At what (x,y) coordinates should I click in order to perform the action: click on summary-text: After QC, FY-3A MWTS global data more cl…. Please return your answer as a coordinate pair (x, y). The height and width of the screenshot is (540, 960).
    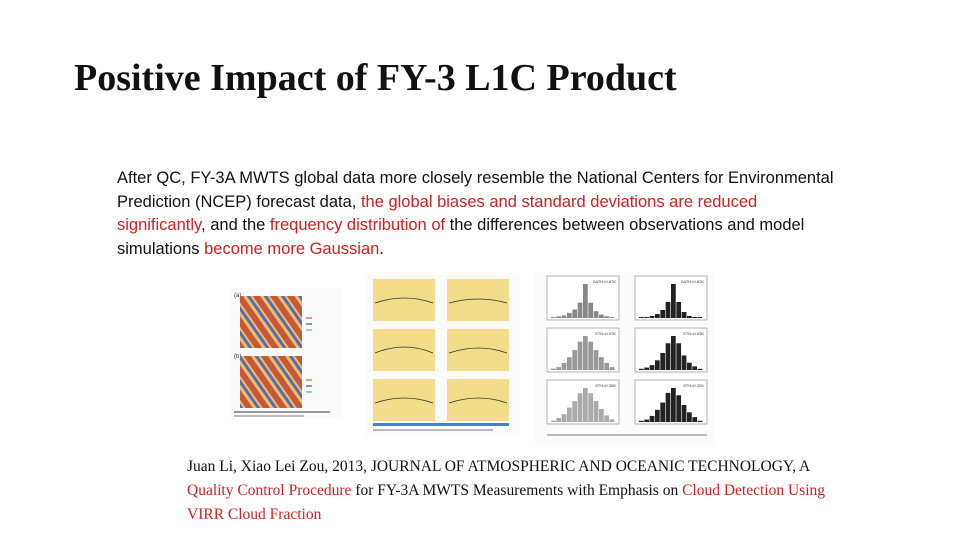
    Looking at the image, I should click on (475, 190).